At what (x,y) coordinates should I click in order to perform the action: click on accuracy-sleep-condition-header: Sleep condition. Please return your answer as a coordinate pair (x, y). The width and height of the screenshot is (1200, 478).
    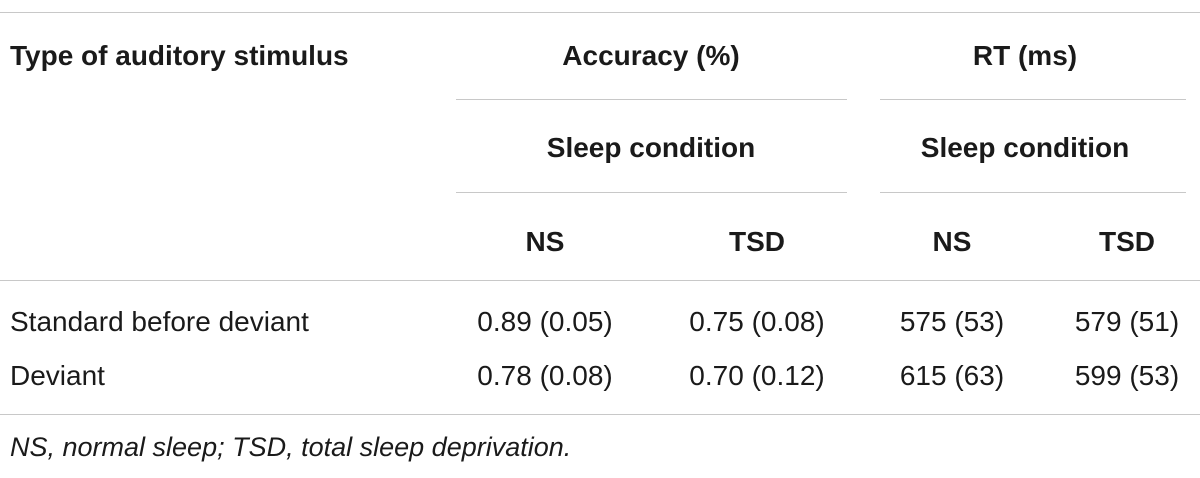
    Looking at the image, I should click on (651, 147).